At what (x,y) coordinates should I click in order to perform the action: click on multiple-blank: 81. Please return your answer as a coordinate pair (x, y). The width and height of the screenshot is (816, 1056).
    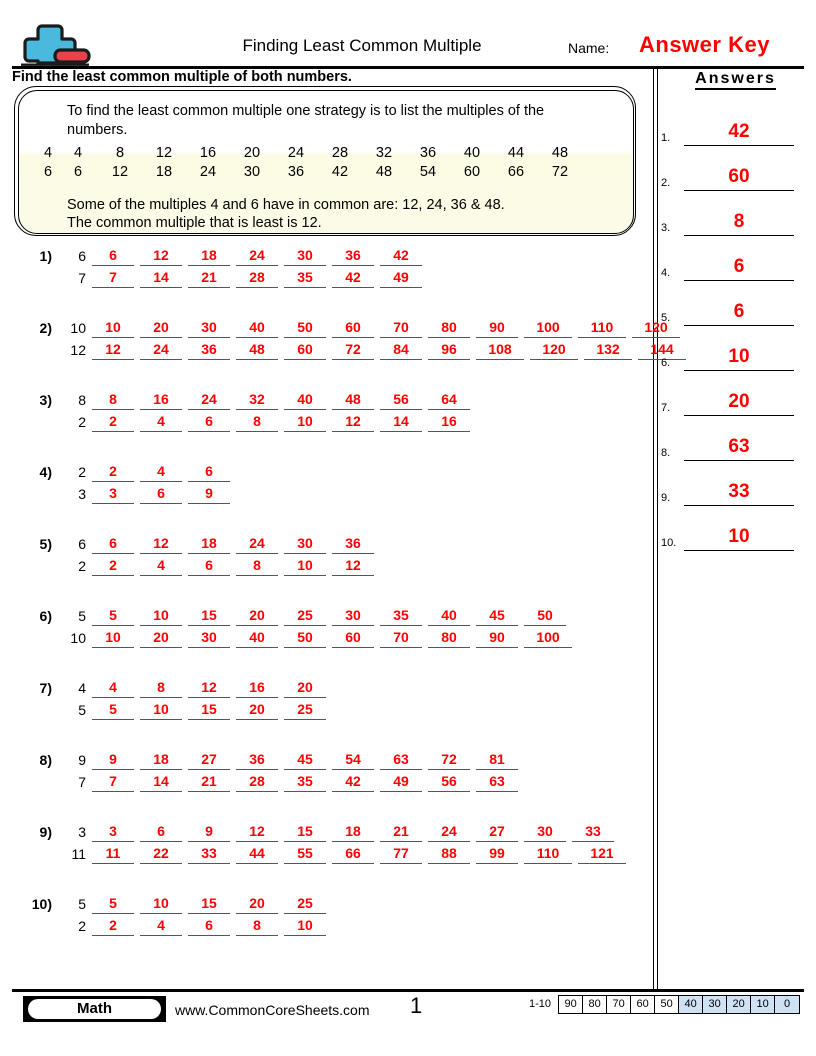
    Looking at the image, I should click on (497, 760).